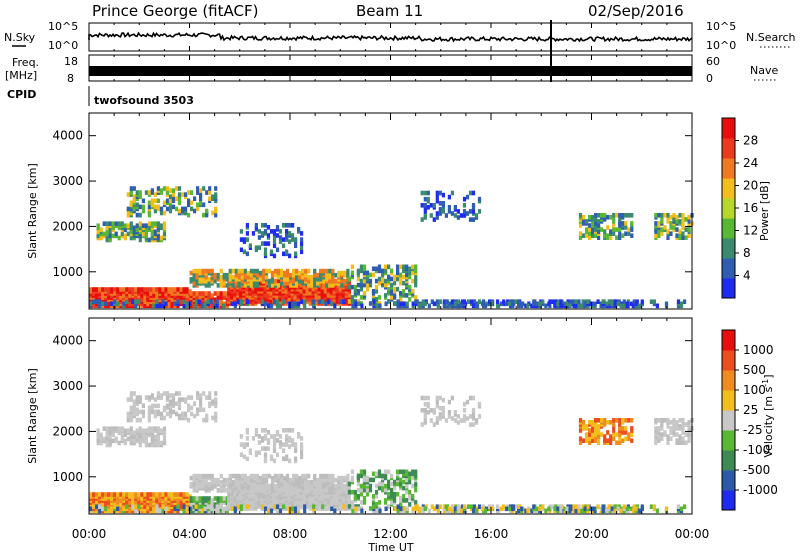 This screenshot has height=554, width=800. Describe the element at coordinates (189, 534) in the screenshot. I see `x-tick-label: 04:00` at that location.